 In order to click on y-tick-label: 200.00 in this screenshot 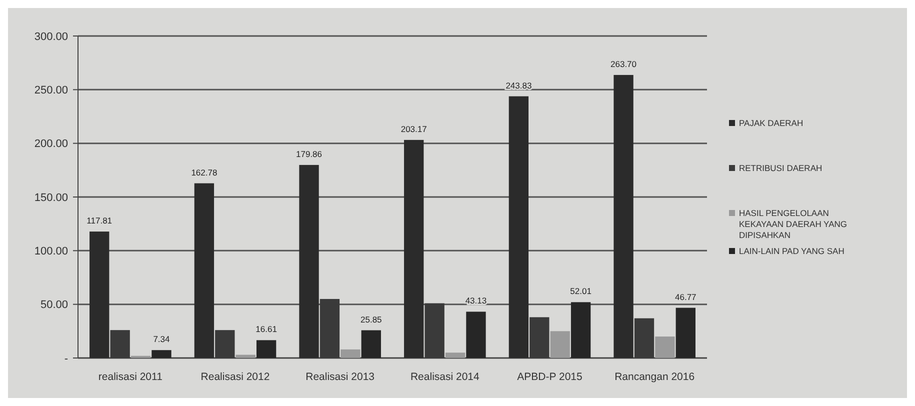, I will do `click(51, 144)`.